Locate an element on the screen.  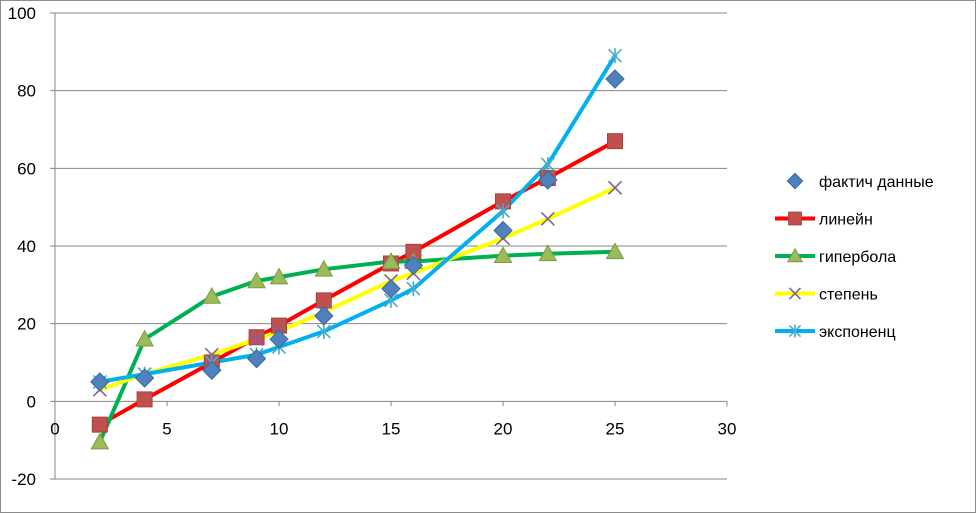
x-tick-label: 30 is located at coordinates (727, 428).